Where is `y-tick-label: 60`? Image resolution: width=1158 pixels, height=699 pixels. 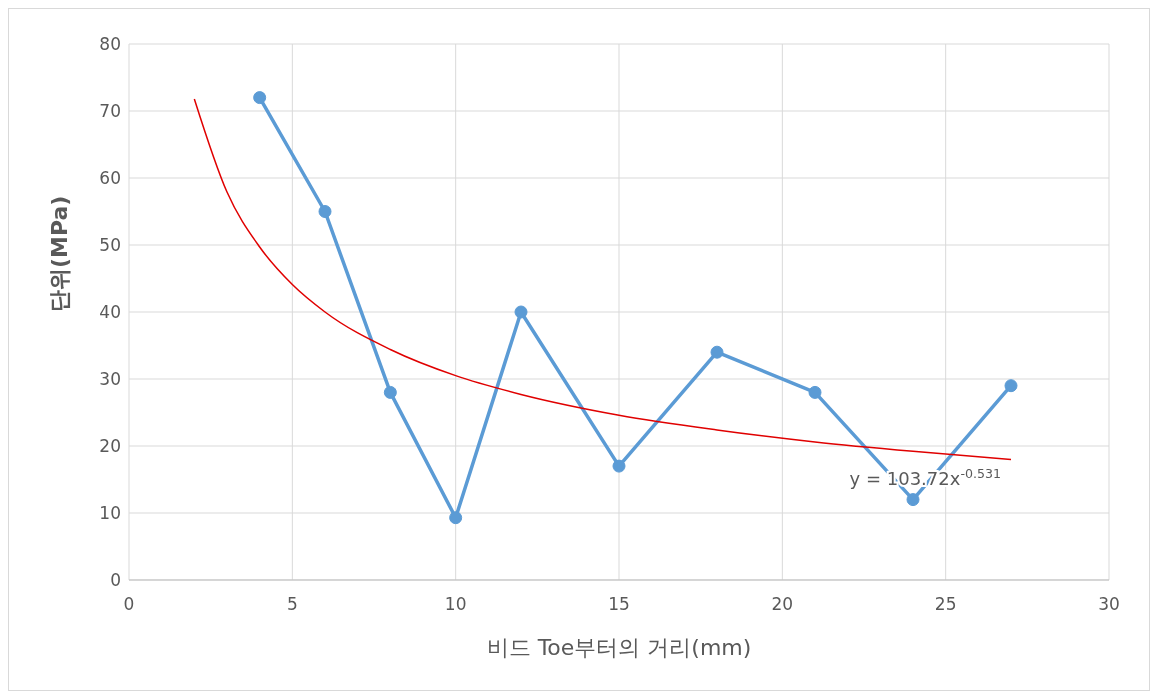 y-tick-label: 60 is located at coordinates (110, 178).